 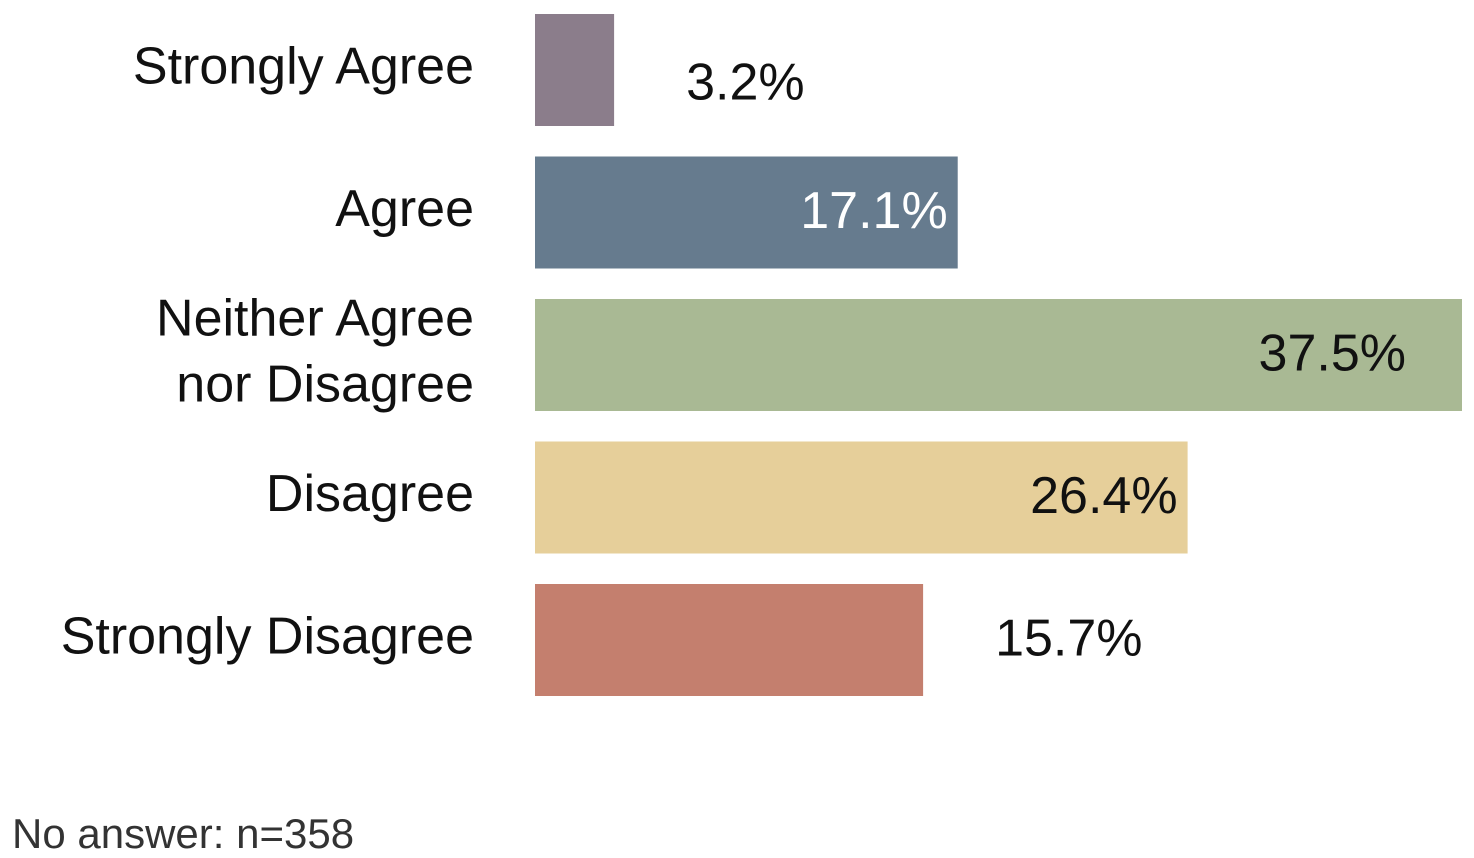 What do you see at coordinates (183, 833) in the screenshot?
I see `no-answer-footnote: No answer: n=358` at bounding box center [183, 833].